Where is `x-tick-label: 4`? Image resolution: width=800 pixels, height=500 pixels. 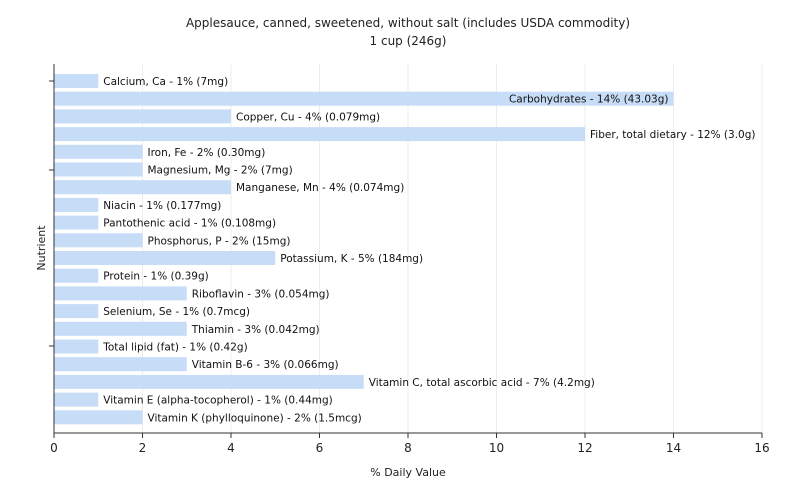
x-tick-label: 4 is located at coordinates (231, 448).